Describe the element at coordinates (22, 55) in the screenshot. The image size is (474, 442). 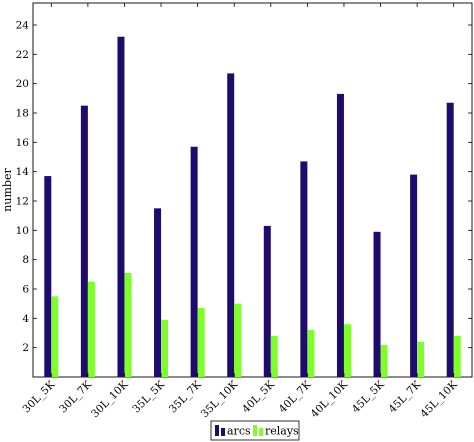
I see `y-tick-label: 22` at that location.